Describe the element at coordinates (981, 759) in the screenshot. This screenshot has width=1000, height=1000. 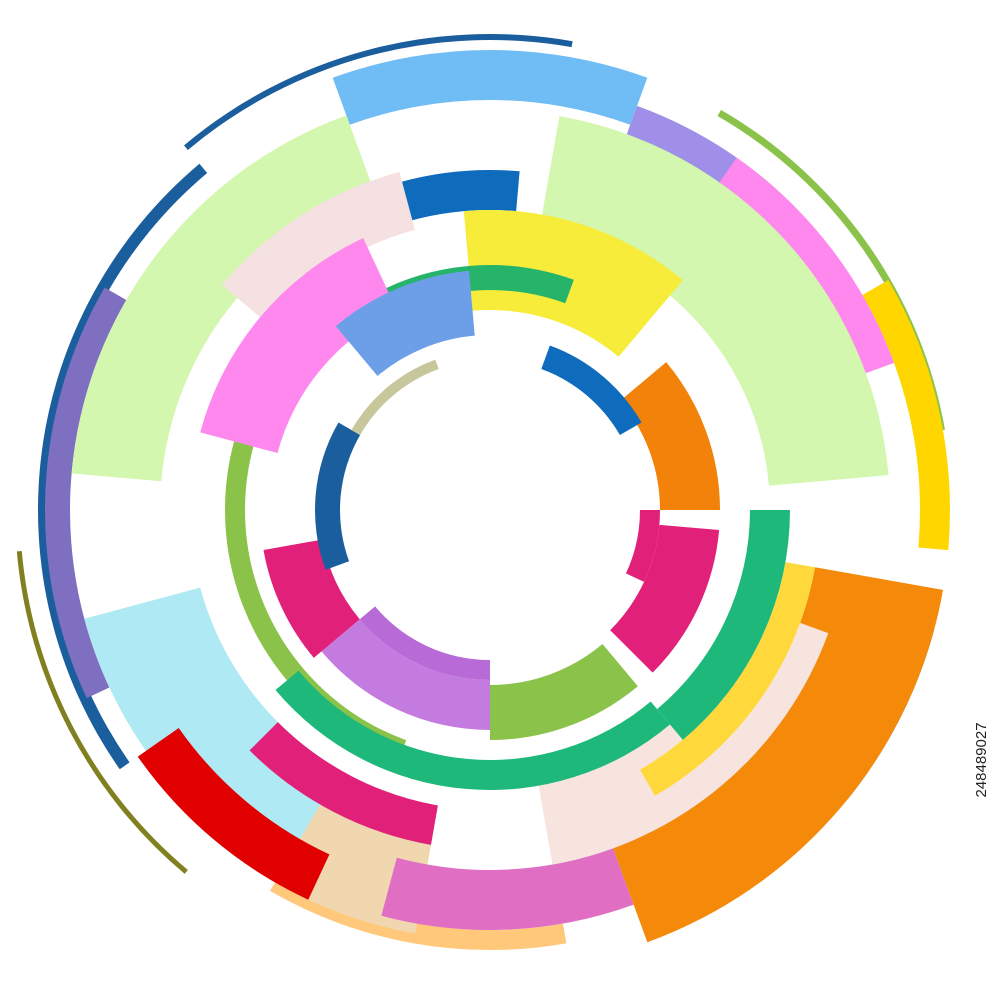
I see `stock-id: 248489027` at that location.